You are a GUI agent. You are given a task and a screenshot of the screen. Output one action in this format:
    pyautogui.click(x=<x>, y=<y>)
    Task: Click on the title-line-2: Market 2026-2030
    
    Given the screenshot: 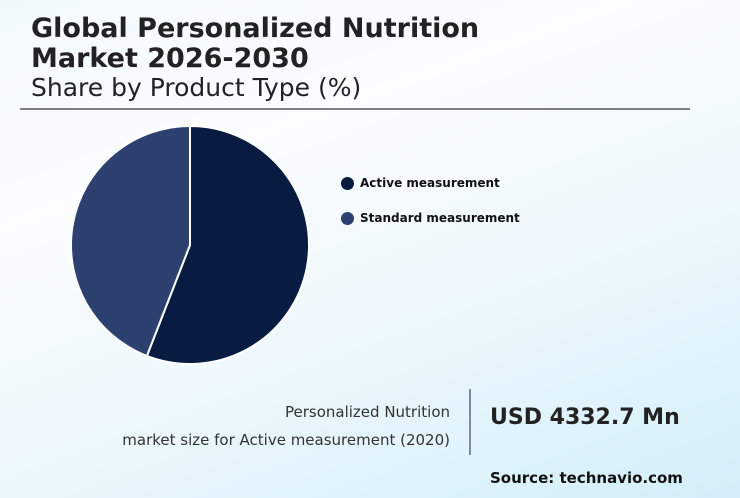 What is the action you would take?
    pyautogui.click(x=170, y=58)
    